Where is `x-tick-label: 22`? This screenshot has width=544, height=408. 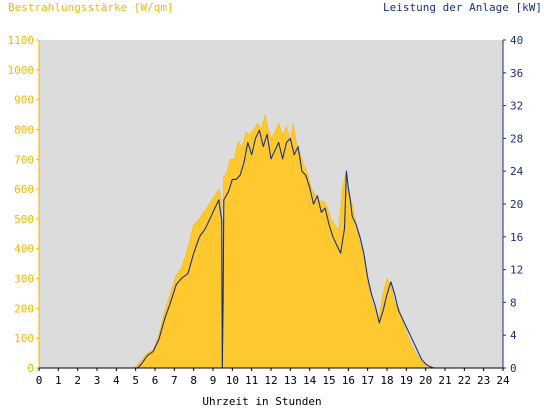 x-tick-label: 22 is located at coordinates (464, 380).